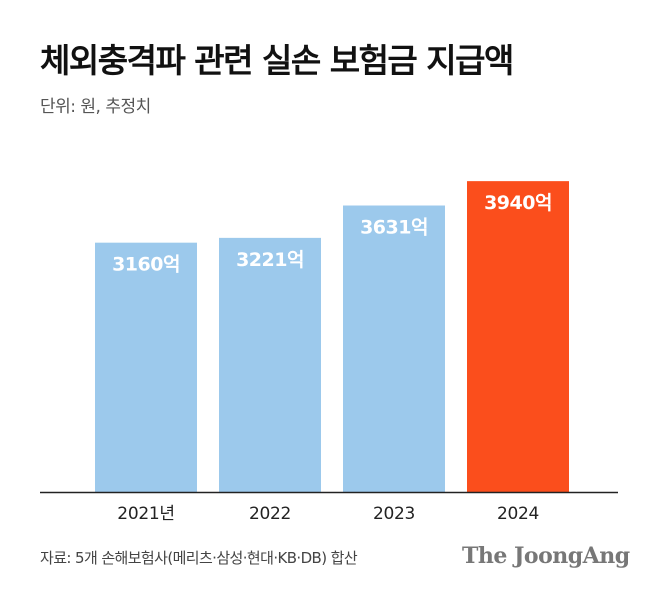  Describe the element at coordinates (394, 228) in the screenshot. I see `data-label-2: 3631억` at that location.